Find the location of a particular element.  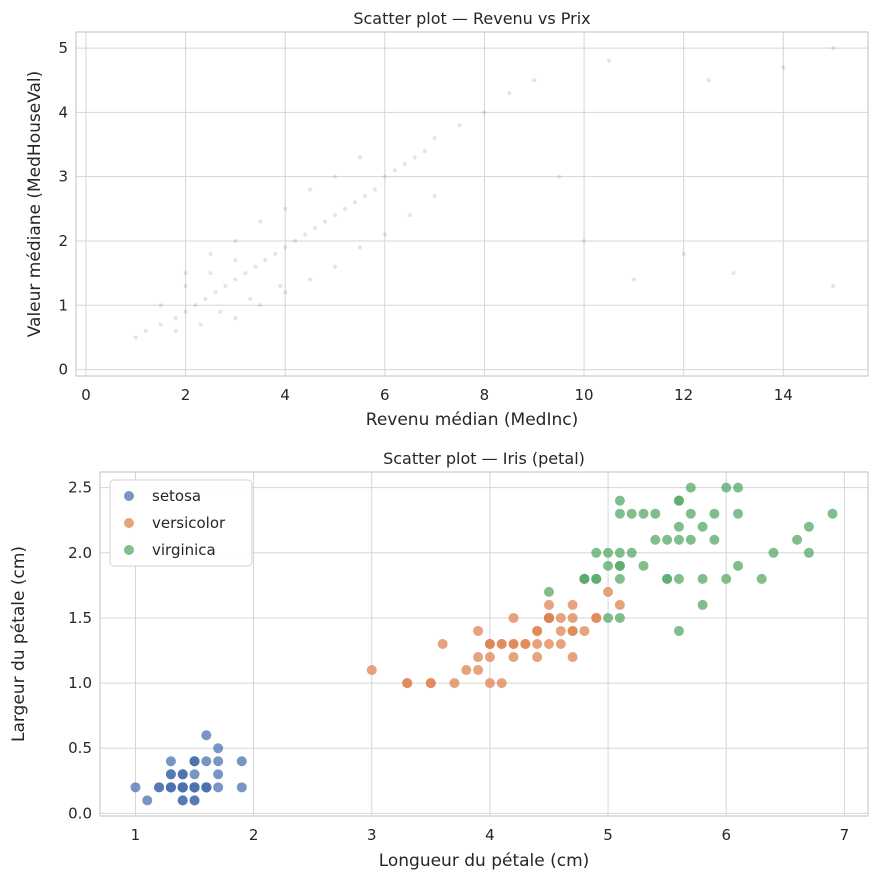

x-tick-label: 0 is located at coordinates (86, 395).